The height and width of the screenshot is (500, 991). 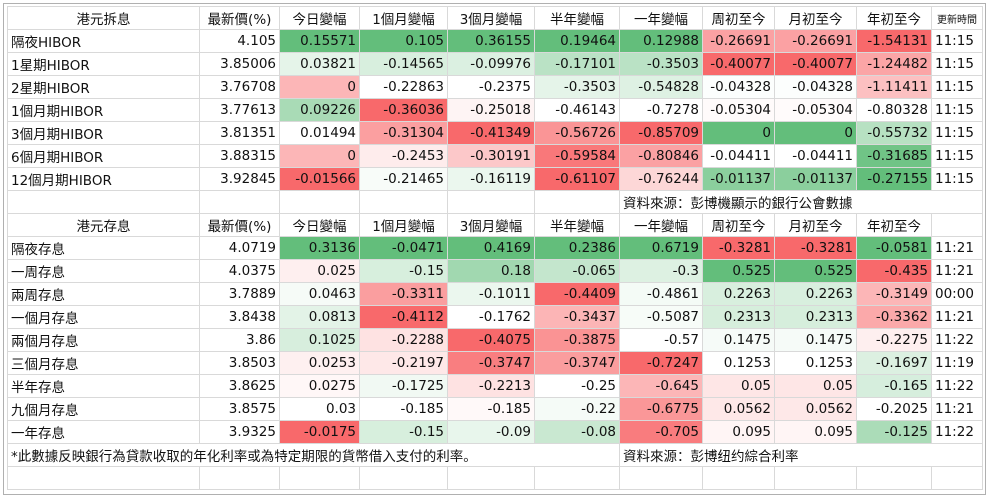 I want to click on rate-cell: 0.15571, so click(x=319, y=41).